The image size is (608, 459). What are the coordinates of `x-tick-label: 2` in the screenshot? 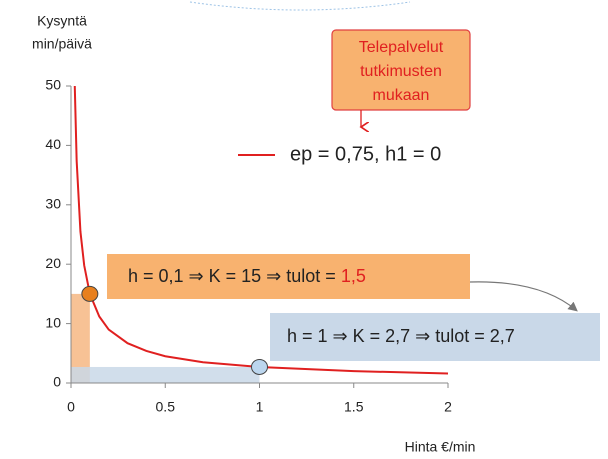 It's located at (448, 407).